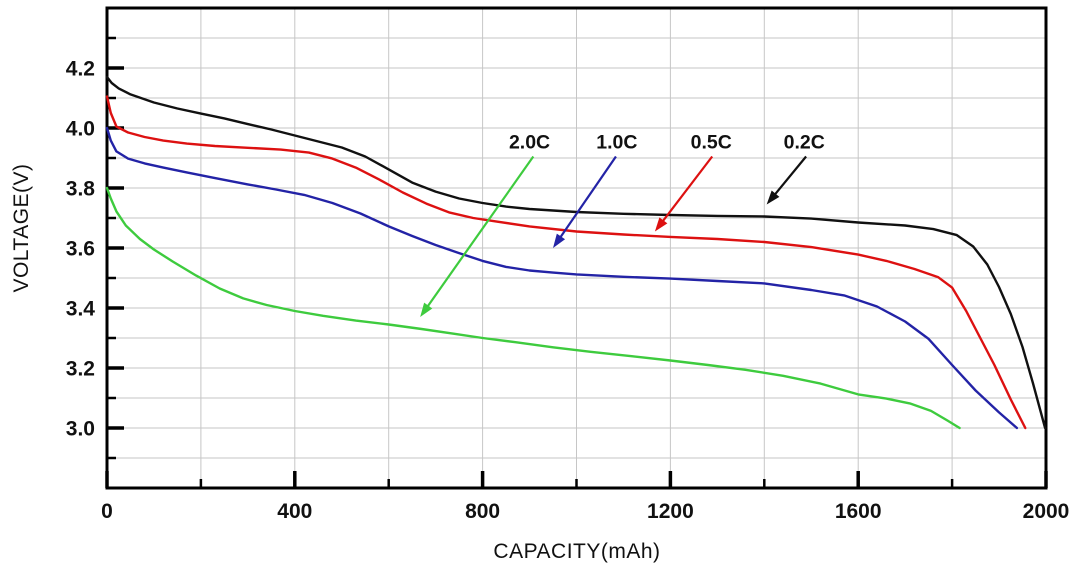 The image size is (1080, 575). I want to click on annotation-0.2C: 0.2C, so click(795, 168).